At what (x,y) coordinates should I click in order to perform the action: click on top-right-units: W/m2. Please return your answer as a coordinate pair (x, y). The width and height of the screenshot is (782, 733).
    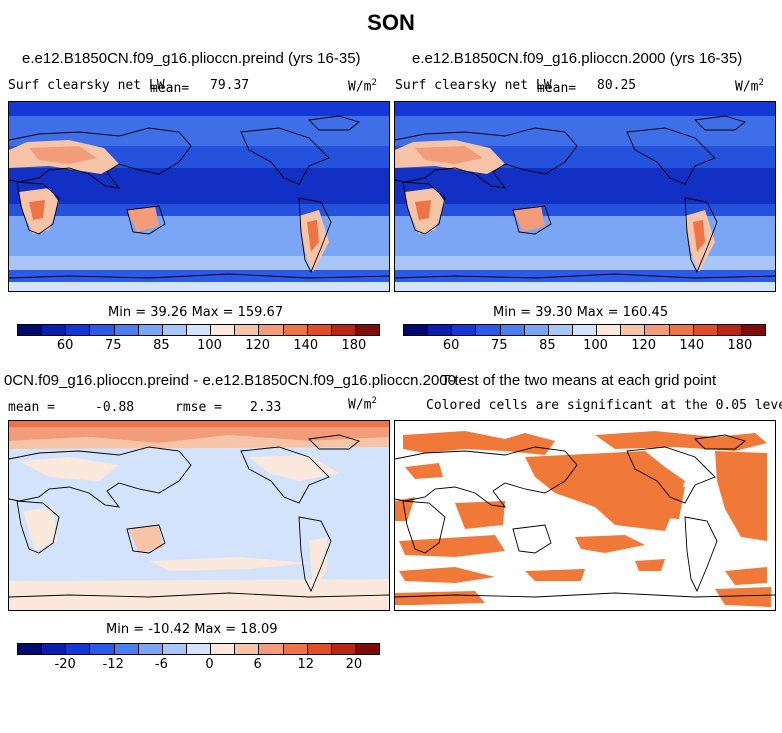
    Looking at the image, I should click on (749, 86).